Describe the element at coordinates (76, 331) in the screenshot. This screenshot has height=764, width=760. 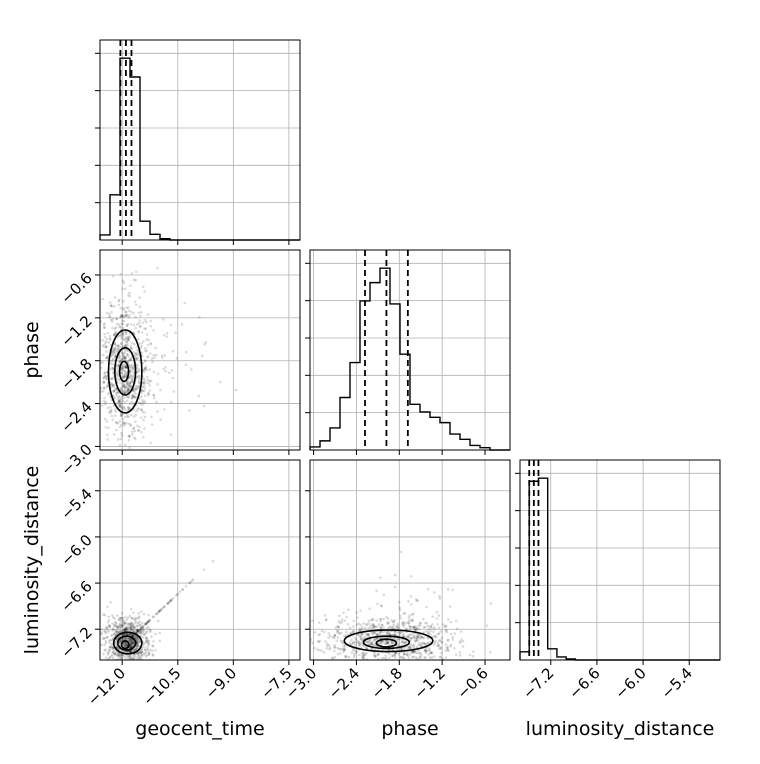
I see `y-tick-label: −1.2` at that location.